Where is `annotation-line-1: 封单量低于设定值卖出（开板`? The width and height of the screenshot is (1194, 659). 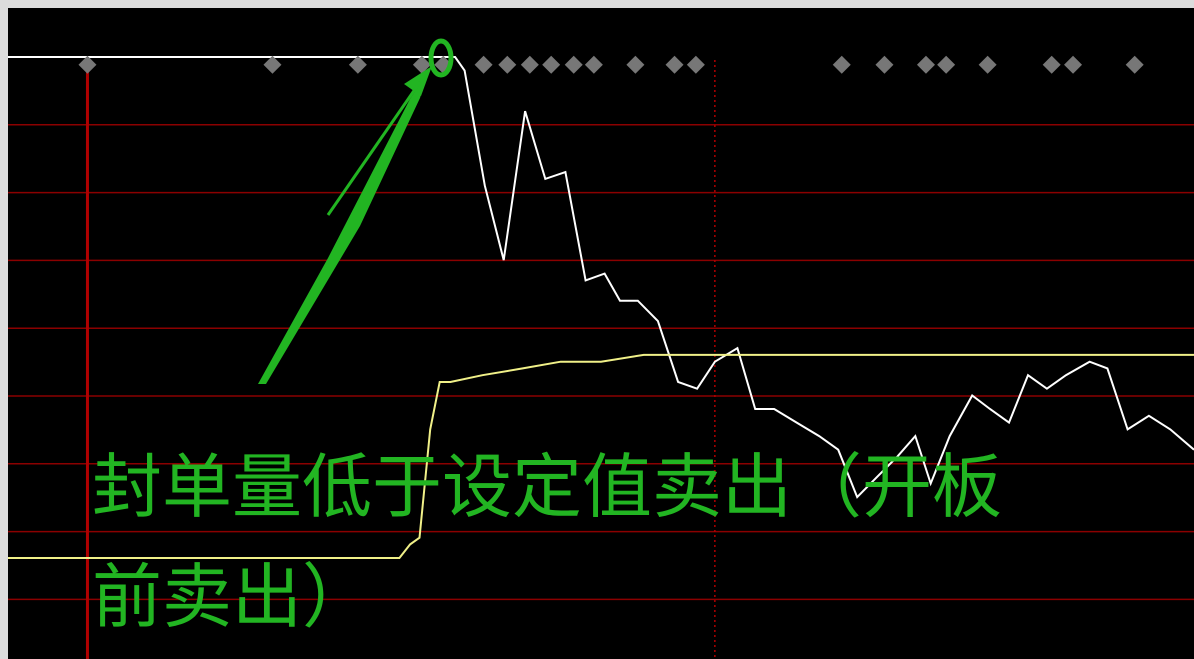 annotation-line-1: 封单量低于设定值卖出（开板 is located at coordinates (547, 487).